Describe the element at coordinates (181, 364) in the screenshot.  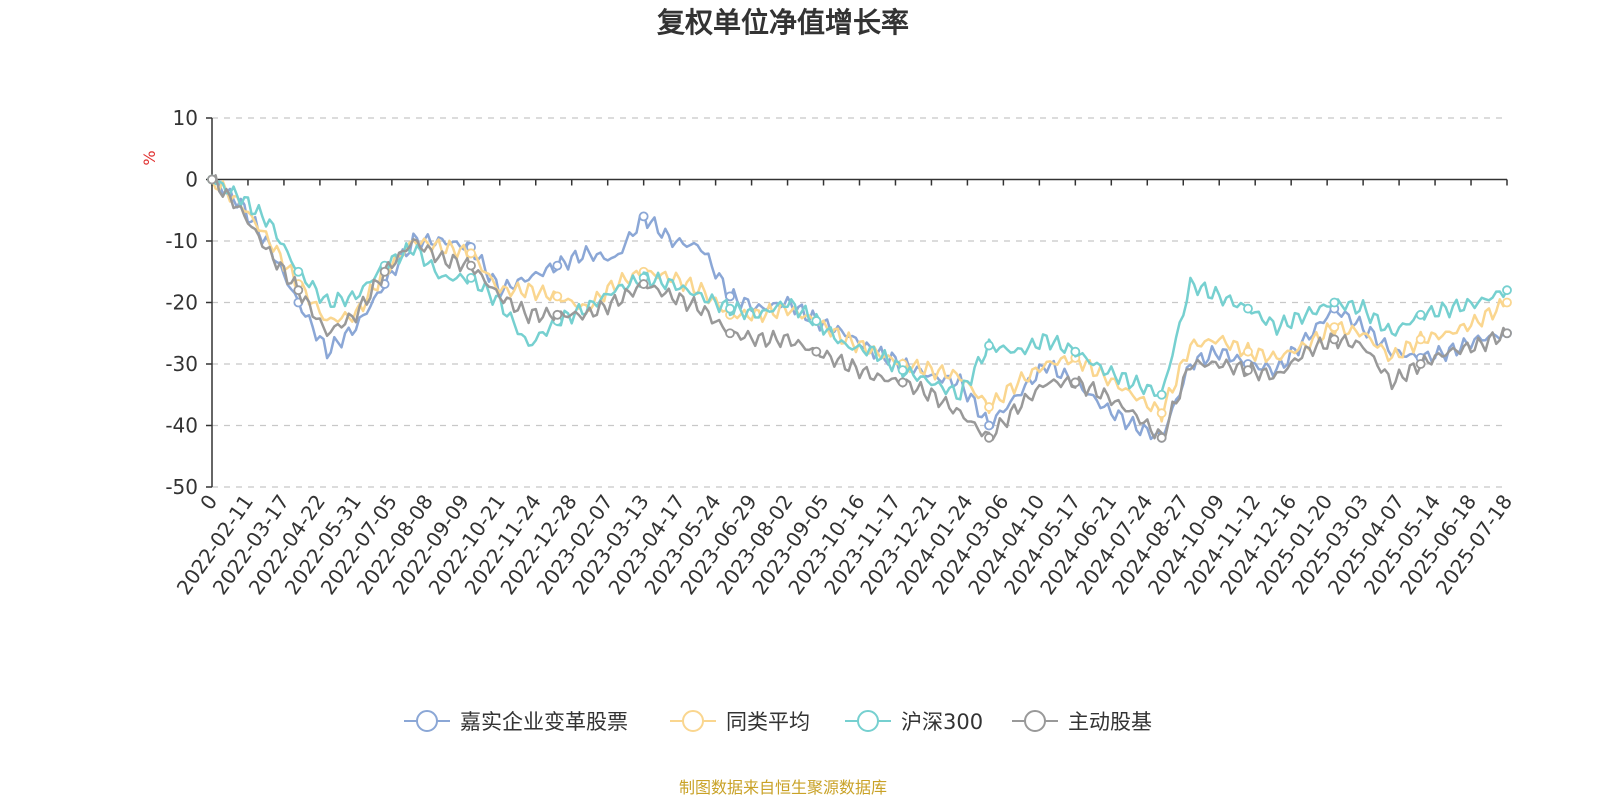
I see `y-tick-label: -30` at that location.